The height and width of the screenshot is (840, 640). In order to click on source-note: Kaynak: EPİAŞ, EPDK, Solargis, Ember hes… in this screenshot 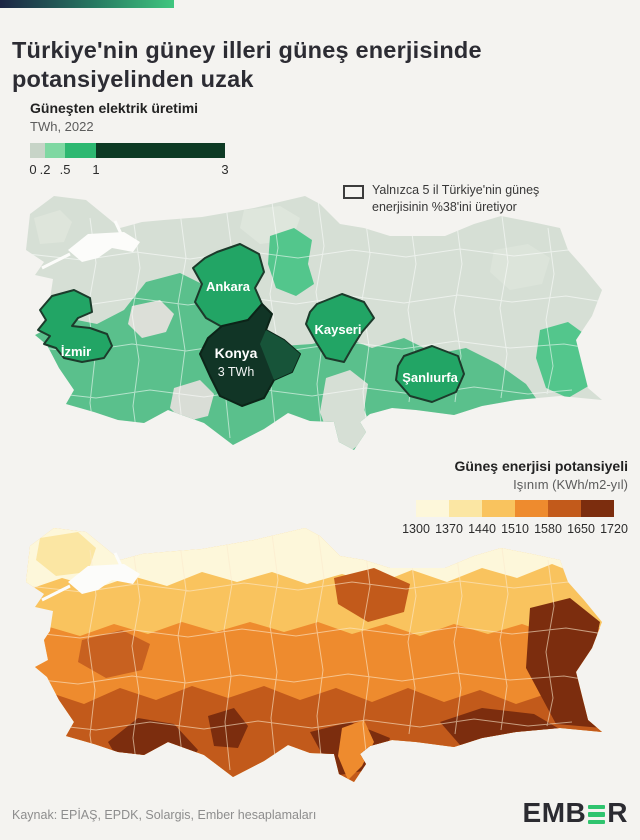, I will do `click(164, 815)`.